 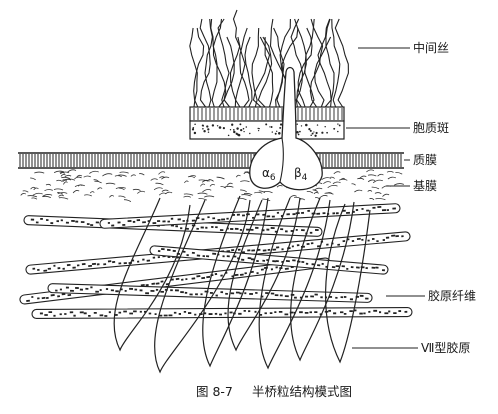 I want to click on plasma-membrane, so click(x=211, y=160).